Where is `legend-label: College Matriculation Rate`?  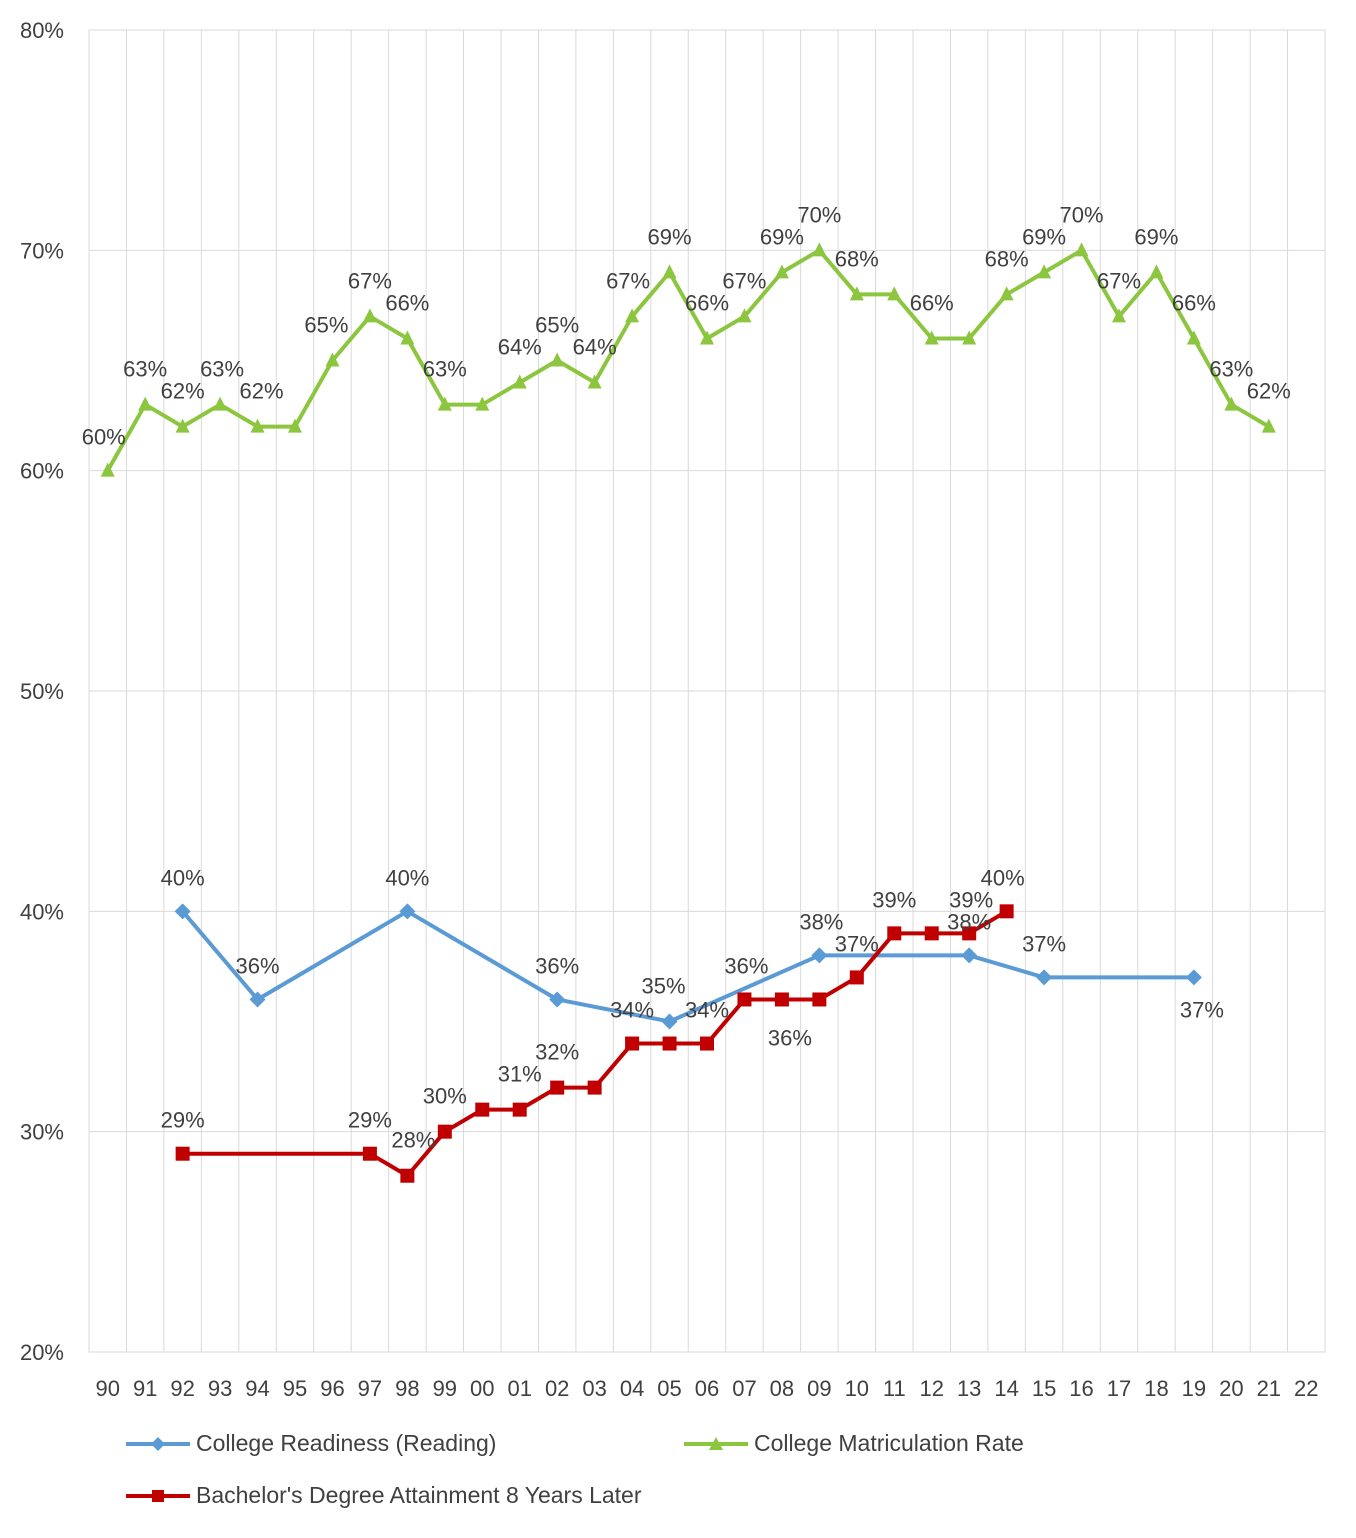 legend-label: College Matriculation Rate is located at coordinates (889, 1443).